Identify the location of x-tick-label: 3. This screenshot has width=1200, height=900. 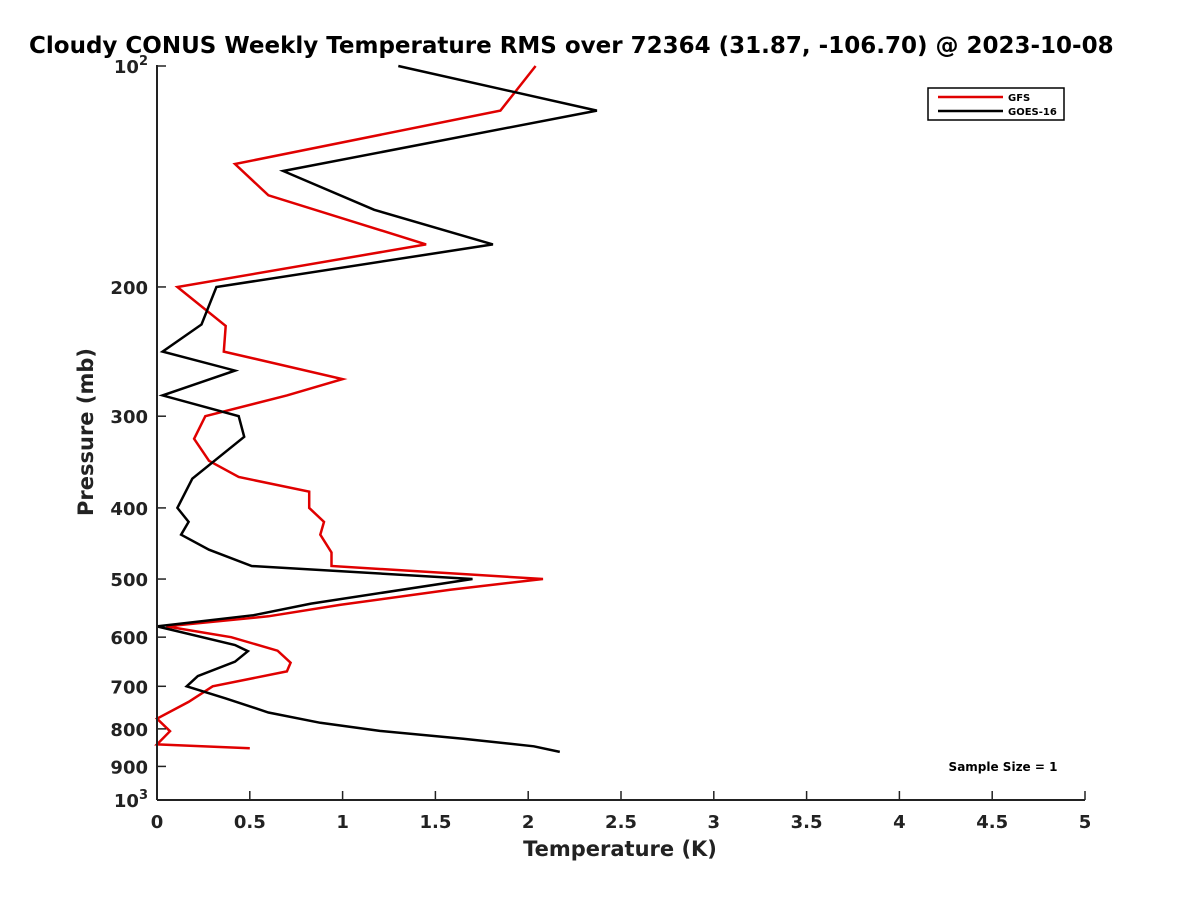
(714, 822).